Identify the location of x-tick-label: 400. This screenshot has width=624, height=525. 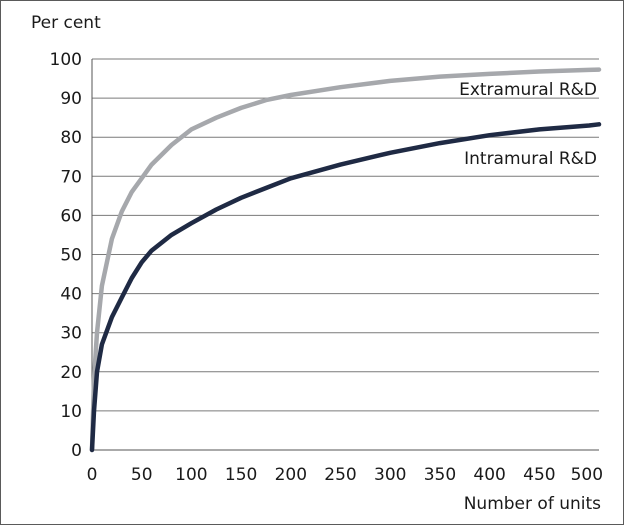
(489, 475).